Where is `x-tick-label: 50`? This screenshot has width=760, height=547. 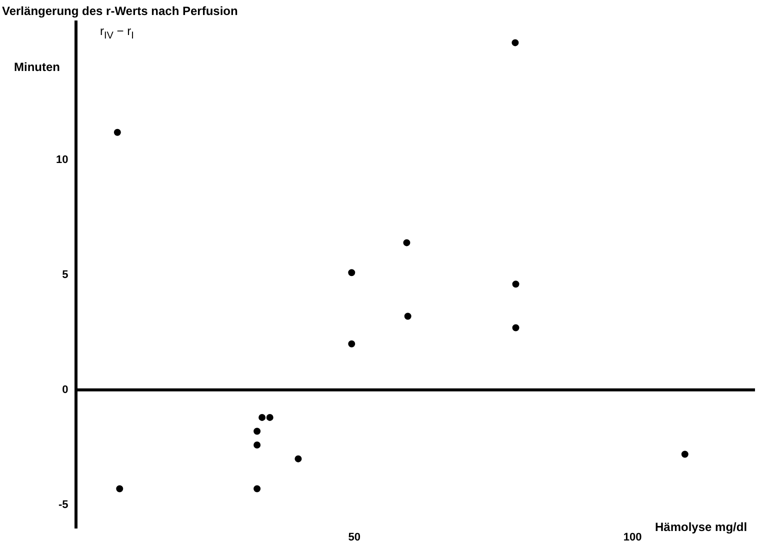
x-tick-label: 50 is located at coordinates (354, 537).